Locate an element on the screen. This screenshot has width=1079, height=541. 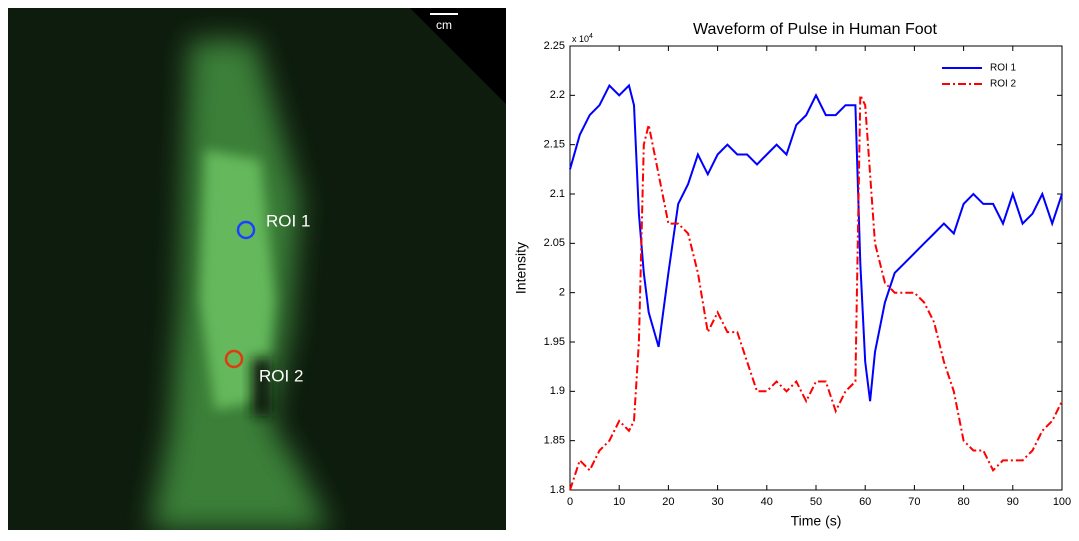
y-tick-label: 2.25 is located at coordinates (554, 46).